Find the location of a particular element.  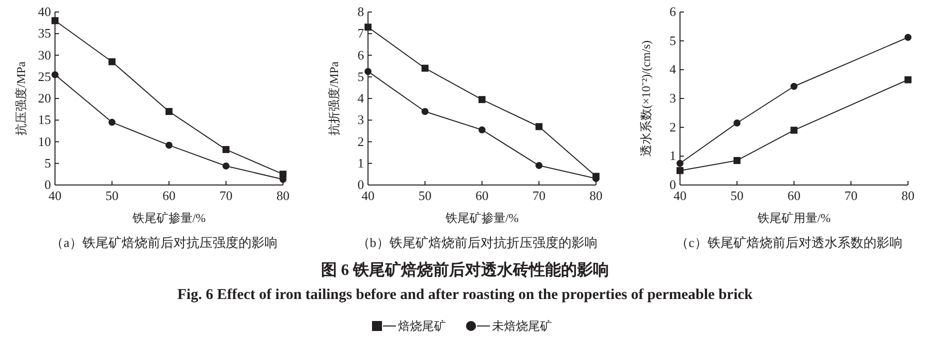

text: （c）铁尾矿焙烧前后对透水系数的影响 is located at coordinates (789, 242).